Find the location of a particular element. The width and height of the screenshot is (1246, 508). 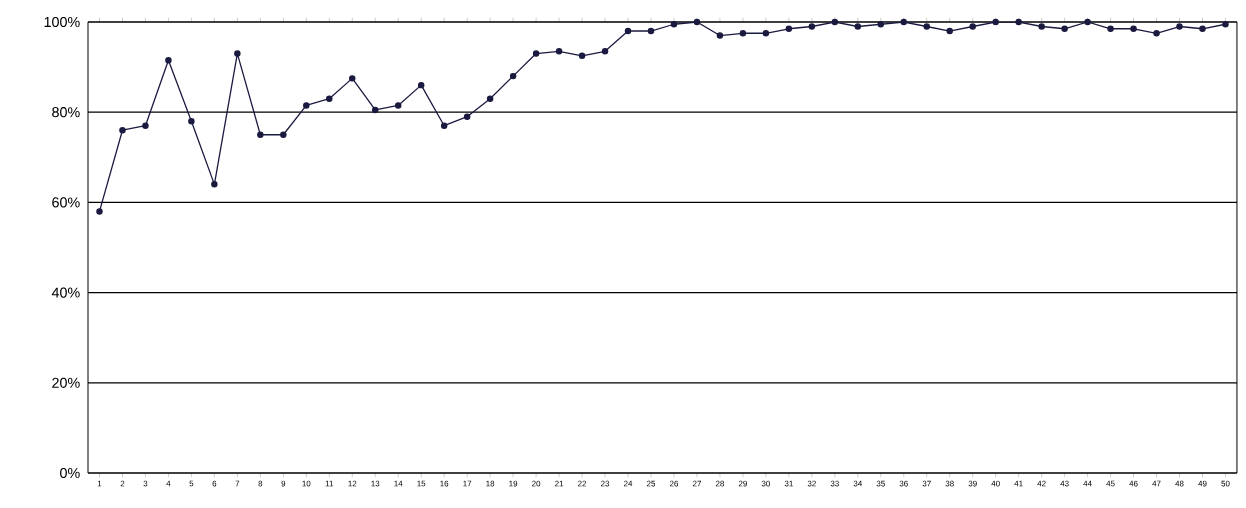

y-tick-label: 20% is located at coordinates (66, 382).